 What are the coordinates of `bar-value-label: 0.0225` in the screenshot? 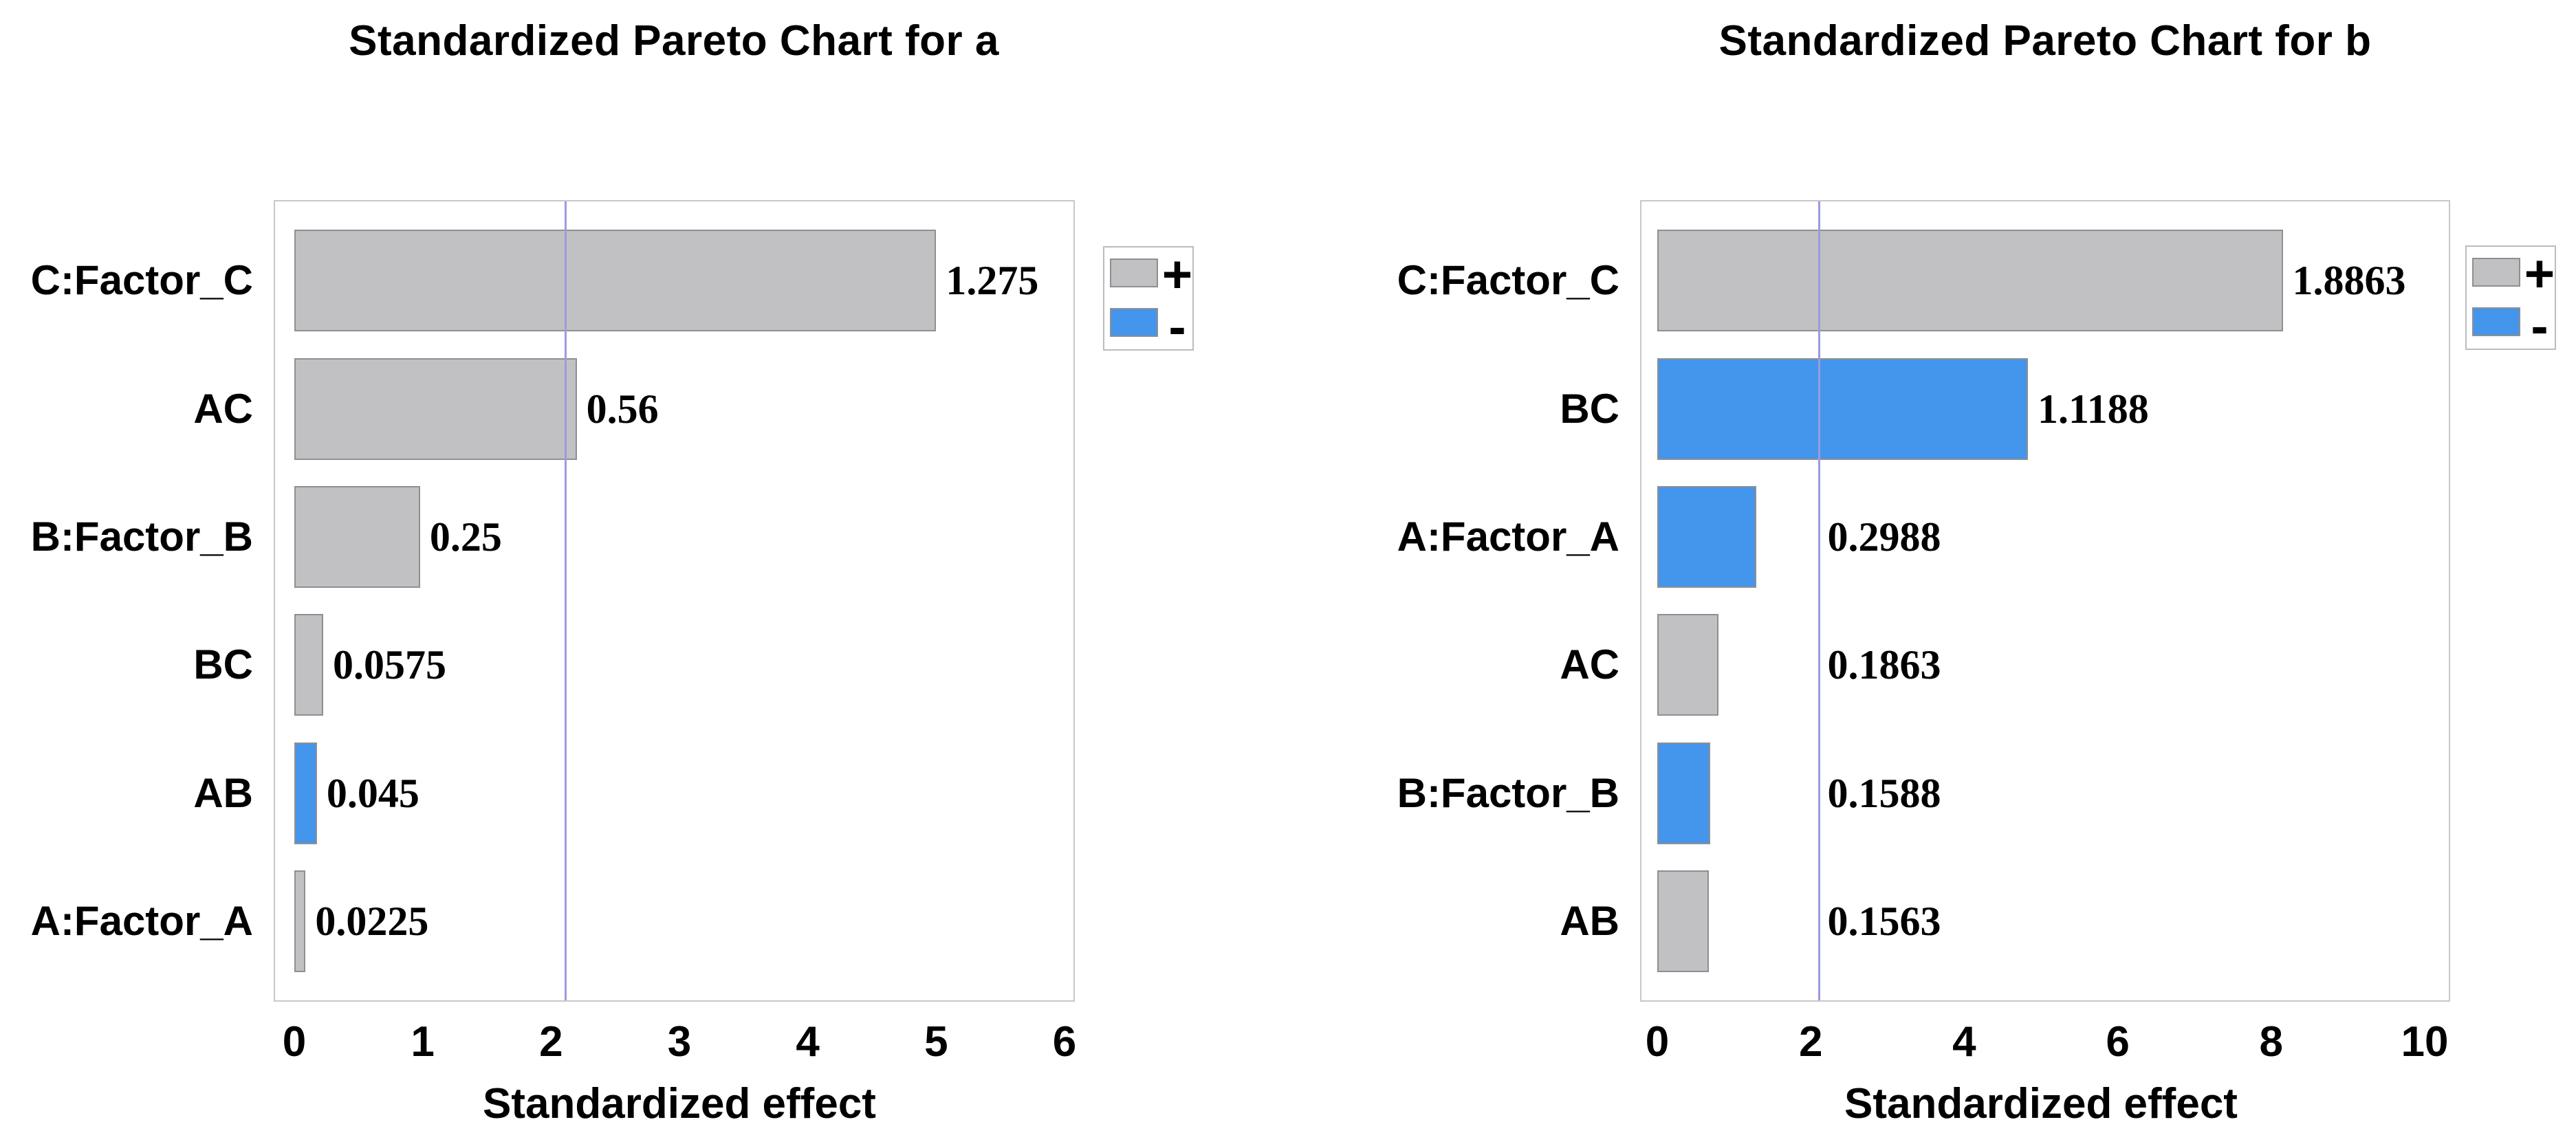 It's located at (372, 921).